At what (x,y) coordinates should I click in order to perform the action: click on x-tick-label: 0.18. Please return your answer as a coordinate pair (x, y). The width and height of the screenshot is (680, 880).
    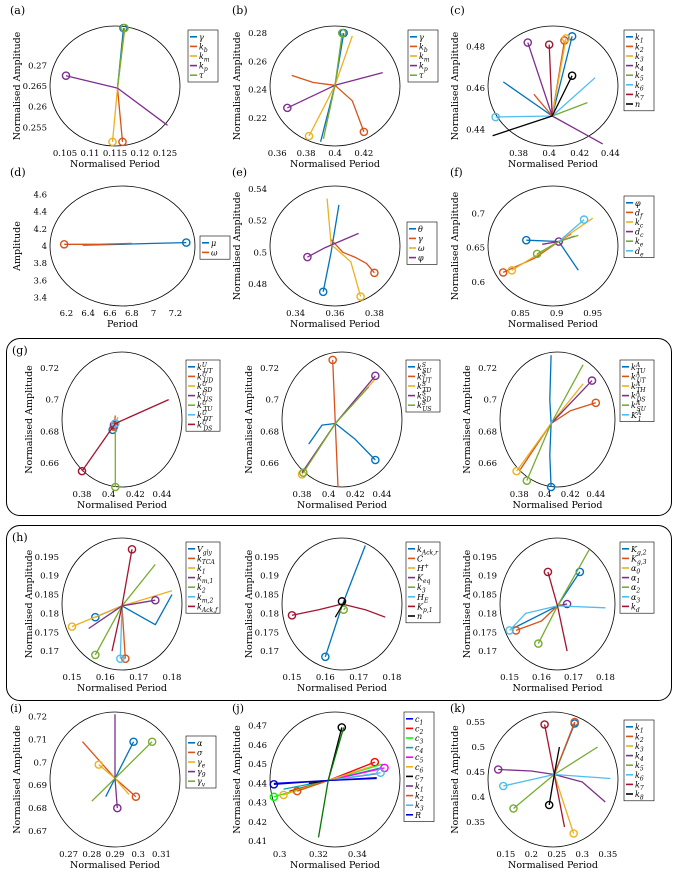
    Looking at the image, I should click on (392, 678).